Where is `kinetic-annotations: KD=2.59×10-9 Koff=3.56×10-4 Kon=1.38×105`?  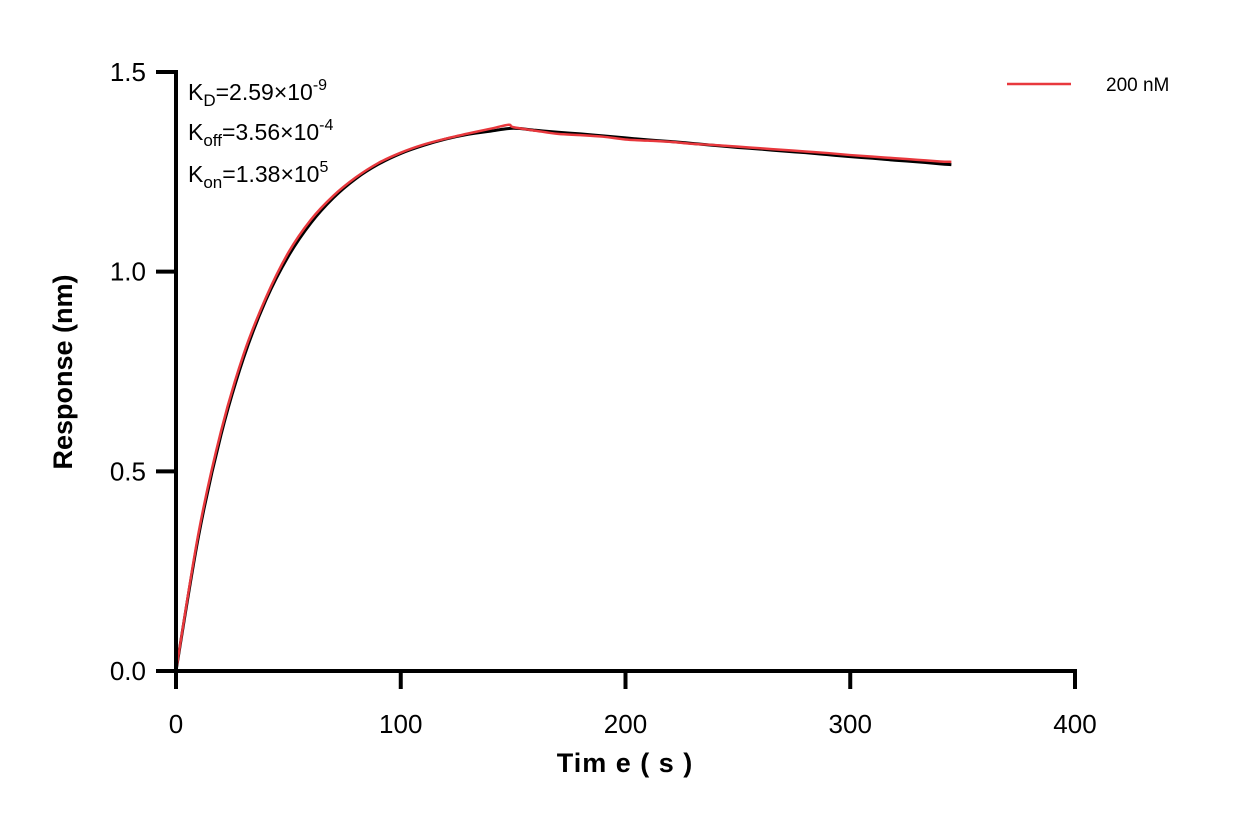 kinetic-annotations: KD=2.59×10-9 Koff=3.56×10-4 Kon=1.38×105 is located at coordinates (260, 134).